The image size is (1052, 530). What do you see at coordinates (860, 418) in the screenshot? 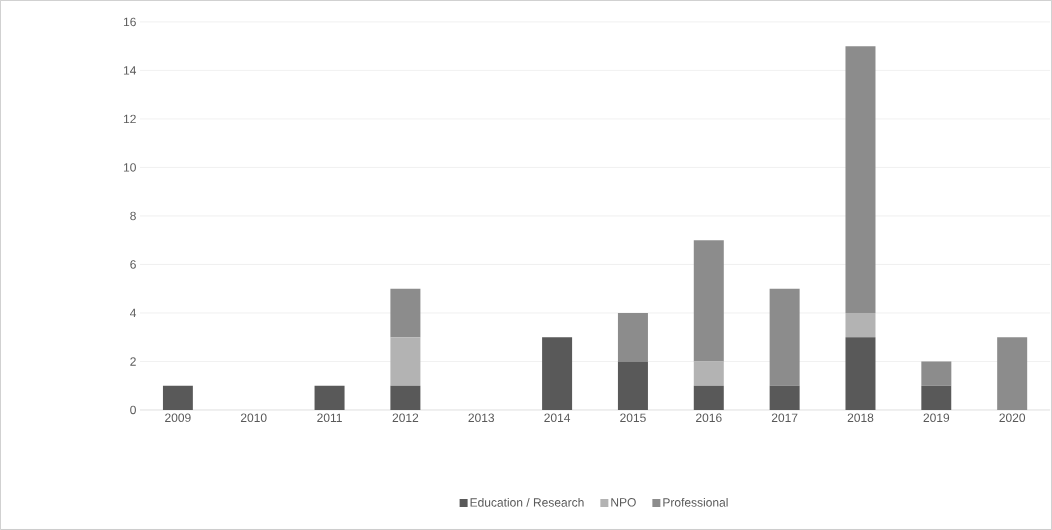
I see `x-tick-label: 2018` at bounding box center [860, 418].